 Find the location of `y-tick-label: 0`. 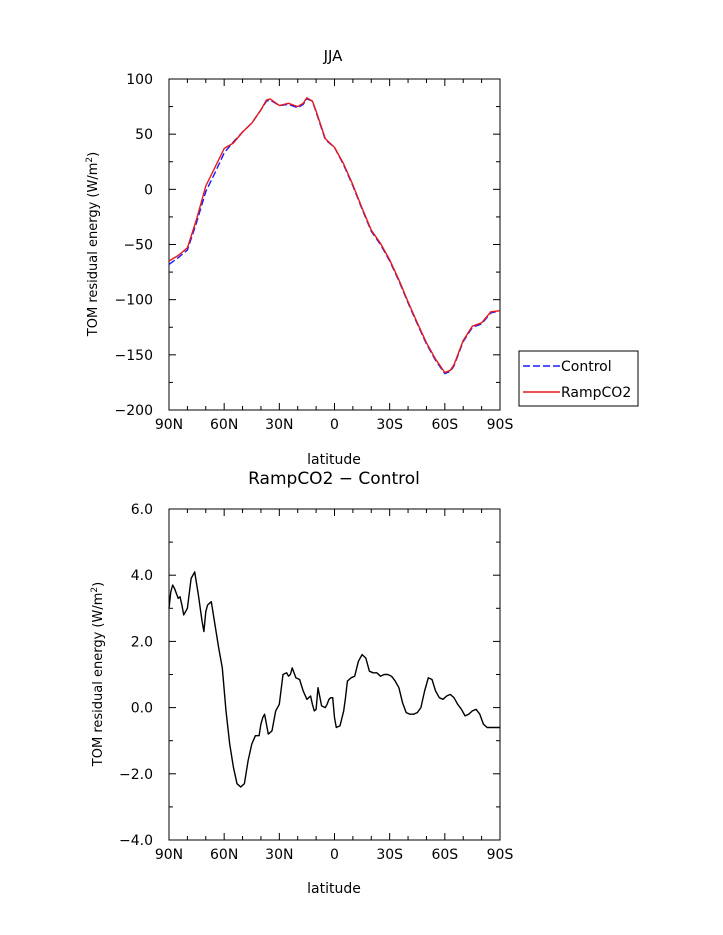

y-tick-label: 0 is located at coordinates (148, 190).